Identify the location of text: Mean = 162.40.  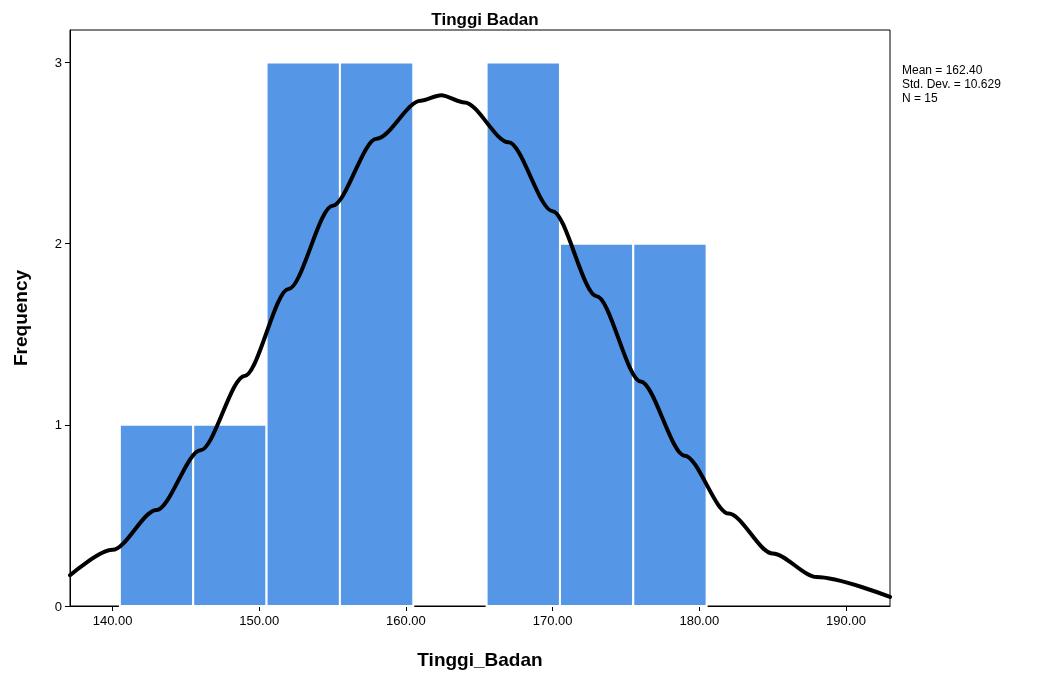
(942, 70).